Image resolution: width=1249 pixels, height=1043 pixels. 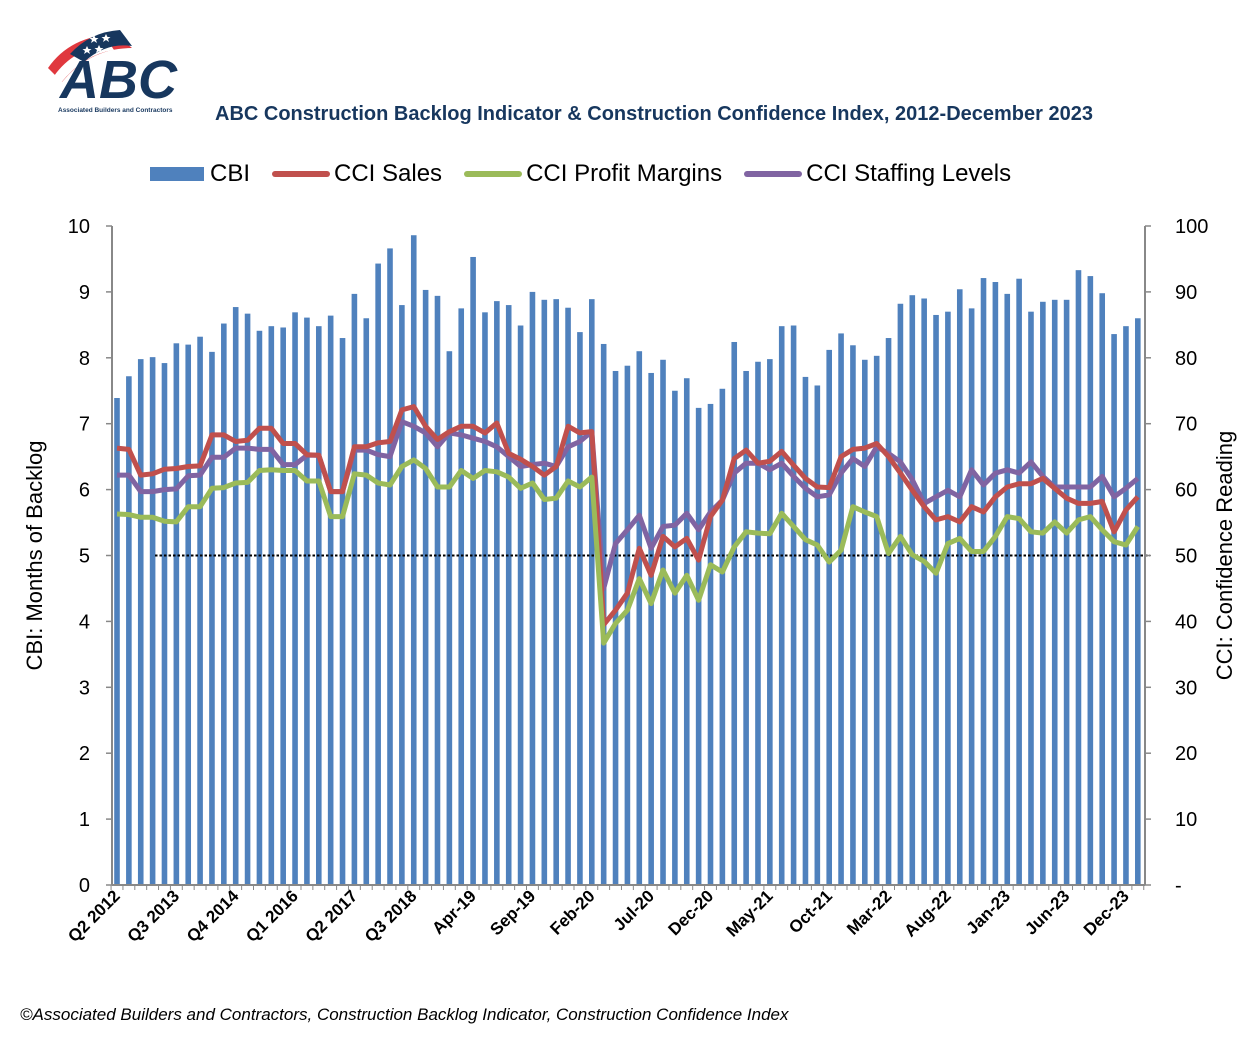 What do you see at coordinates (388, 173) in the screenshot?
I see `legend-label-sales: CCI Sales` at bounding box center [388, 173].